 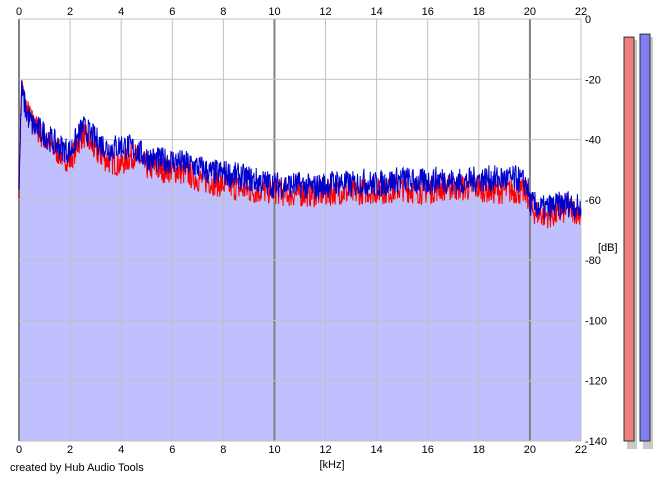 What do you see at coordinates (479, 450) in the screenshot?
I see `x-tick-label-bottom: 18` at bounding box center [479, 450].